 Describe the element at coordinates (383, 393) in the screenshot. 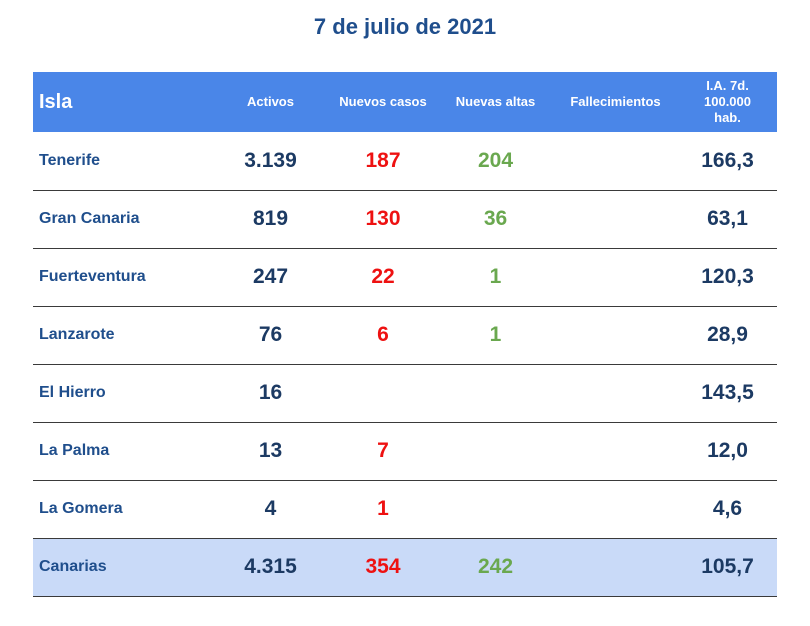

I see `cell-nuevos-casos` at that location.